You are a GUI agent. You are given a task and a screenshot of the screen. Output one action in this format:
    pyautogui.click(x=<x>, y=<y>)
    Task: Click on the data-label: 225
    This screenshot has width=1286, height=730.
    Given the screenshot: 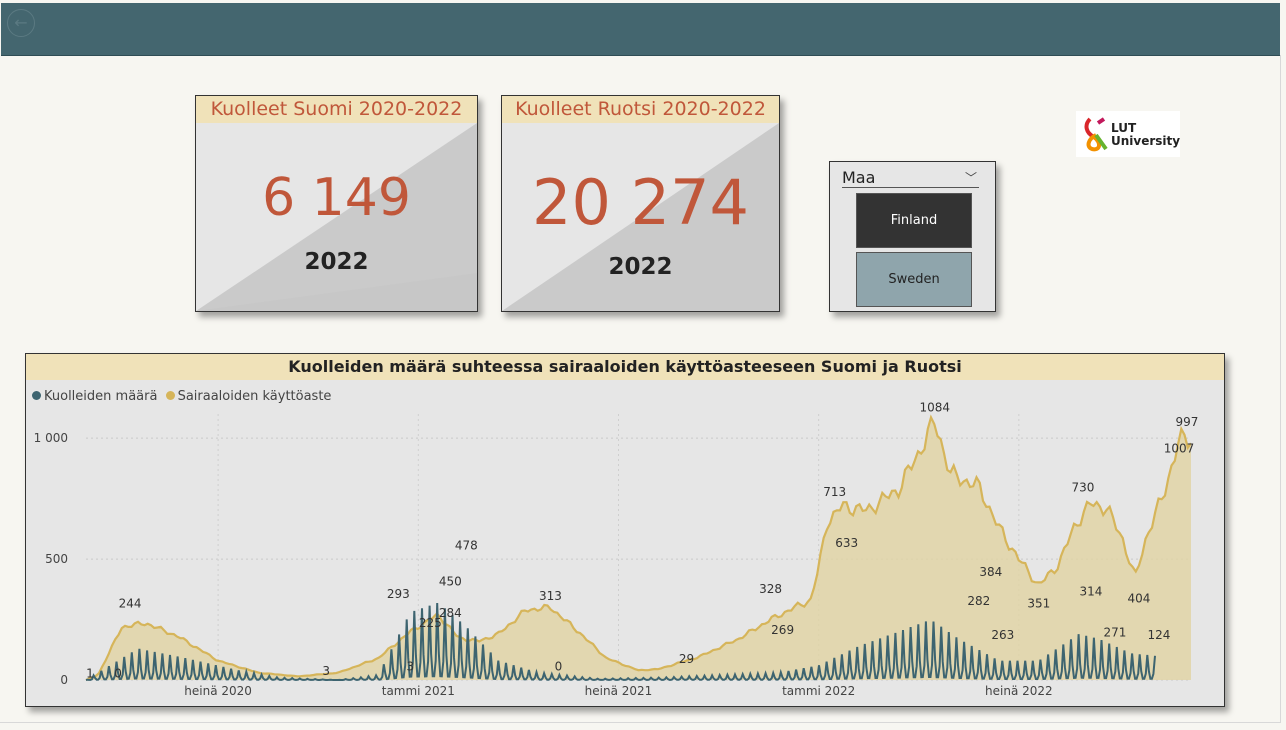 What is the action you would take?
    pyautogui.click(x=430, y=623)
    